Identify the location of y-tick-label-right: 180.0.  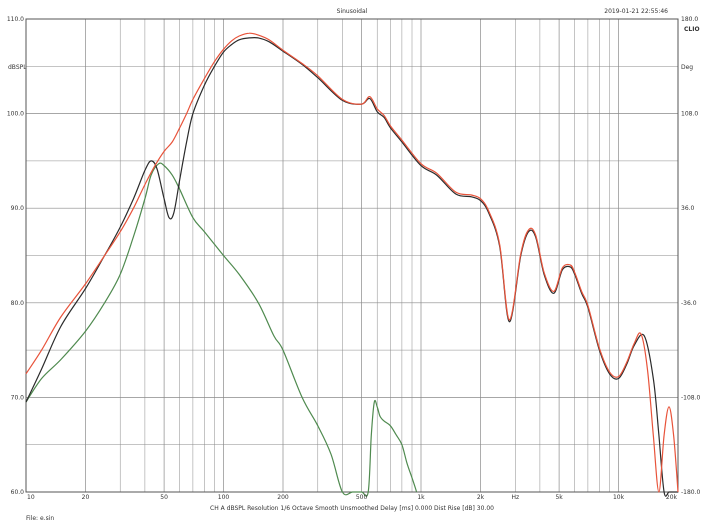
(689, 19).